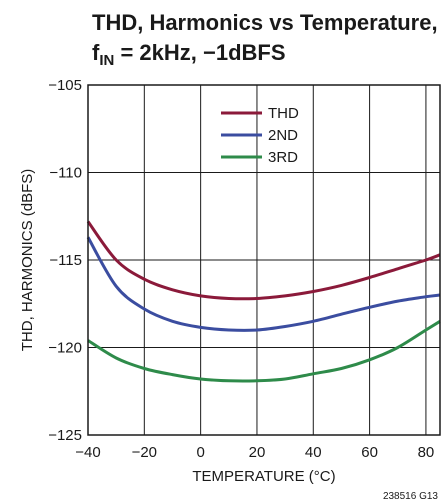  What do you see at coordinates (96, 52) in the screenshot?
I see `title-f: f` at bounding box center [96, 52].